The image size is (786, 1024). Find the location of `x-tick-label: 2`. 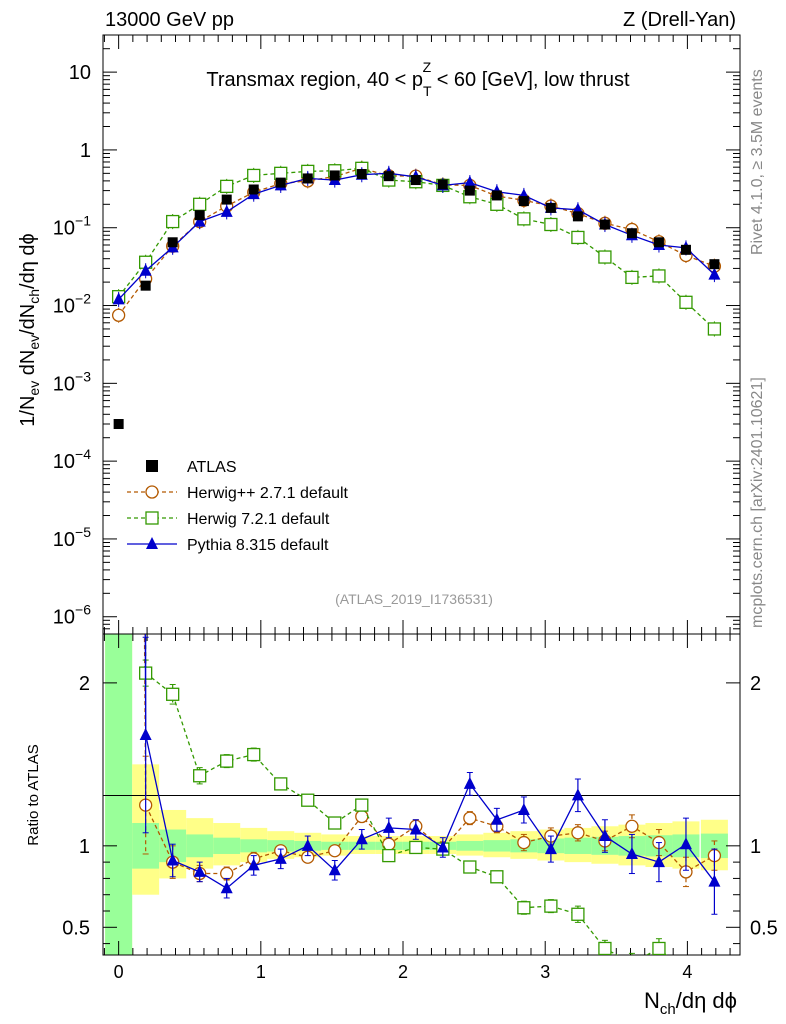

x-tick-label: 2 is located at coordinates (403, 972).